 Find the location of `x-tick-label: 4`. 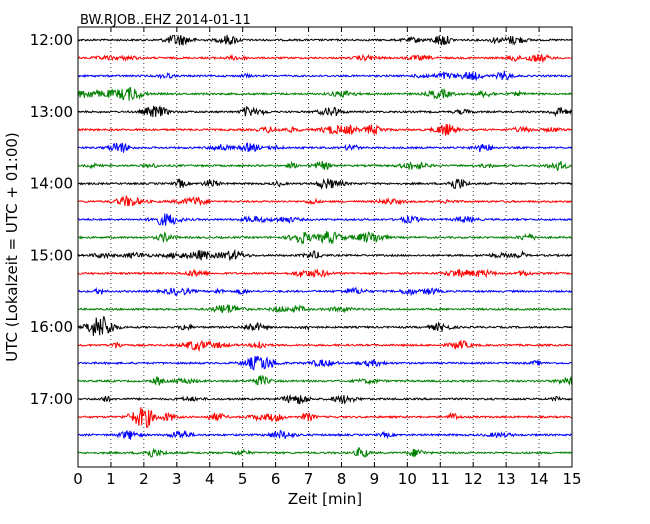

x-tick-label: 4 is located at coordinates (210, 479).